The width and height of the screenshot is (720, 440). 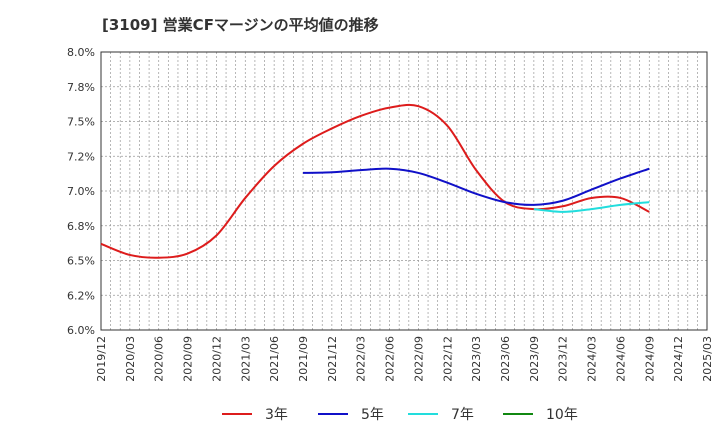 What do you see at coordinates (81, 52) in the screenshot?
I see `y-tick-label: 8.0%` at bounding box center [81, 52].